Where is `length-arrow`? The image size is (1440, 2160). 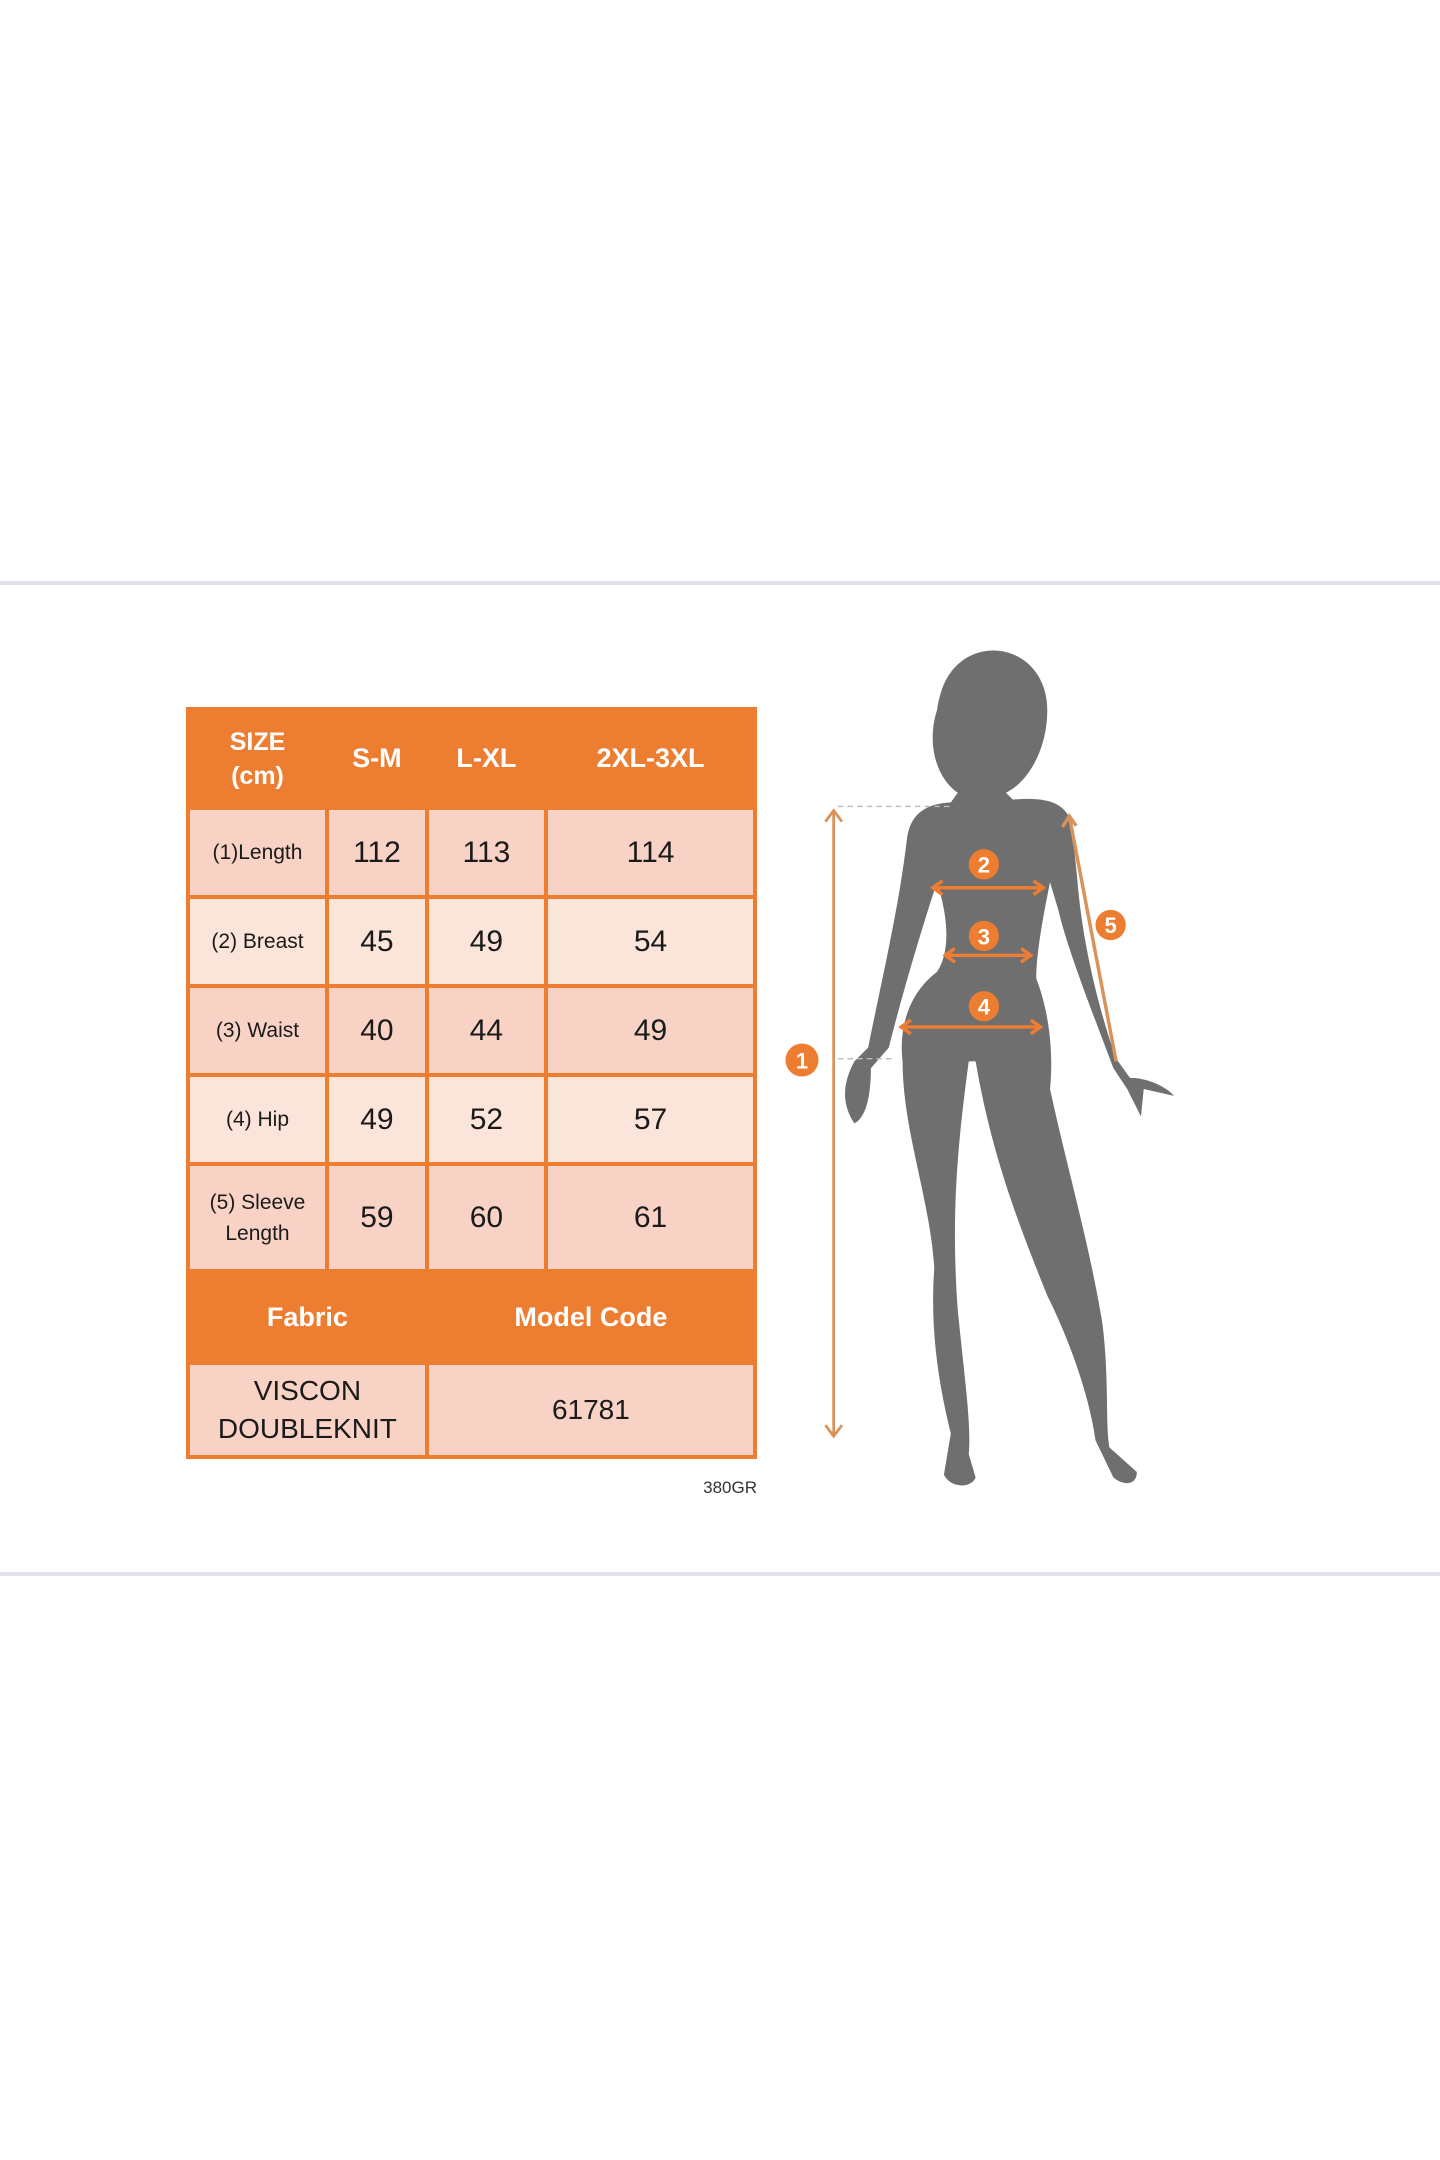 length-arrow is located at coordinates (887, 1122).